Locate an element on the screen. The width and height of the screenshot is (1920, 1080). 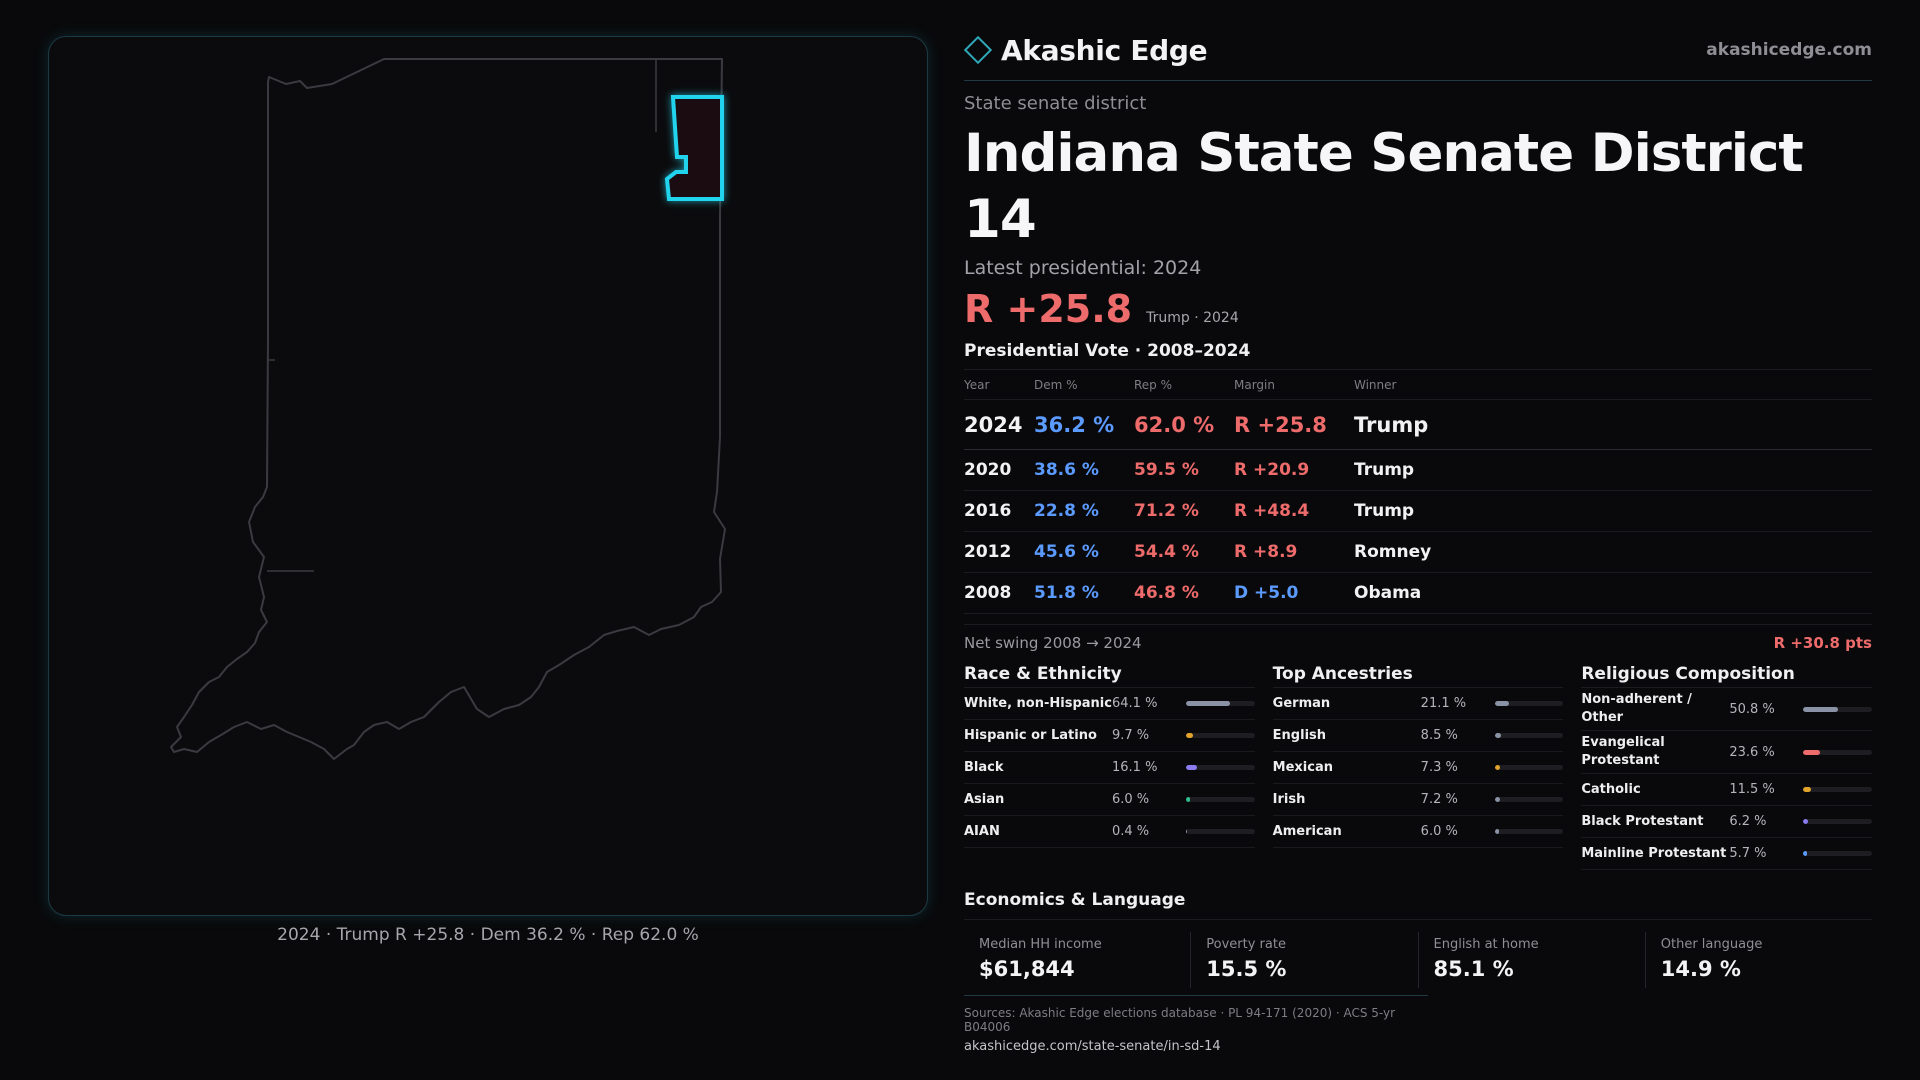
col-header-rep: Rep % is located at coordinates (1184, 384).